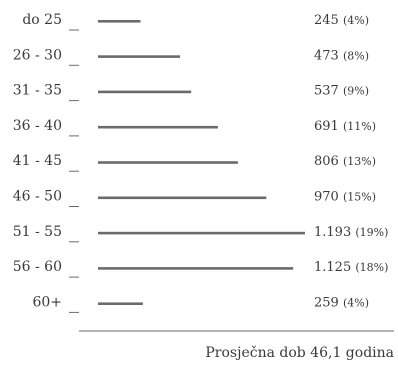 The image size is (398, 367). I want to click on value-label: 473 (8%), so click(341, 55).